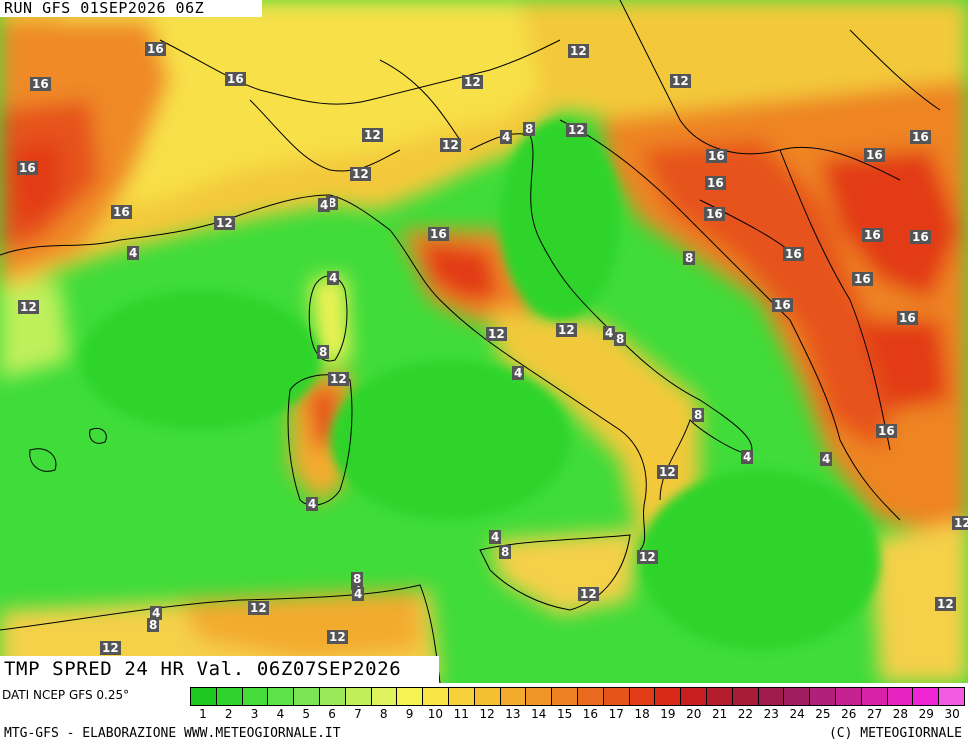  Describe the element at coordinates (797, 714) in the screenshot. I see `legend-tick-label: 24` at that location.